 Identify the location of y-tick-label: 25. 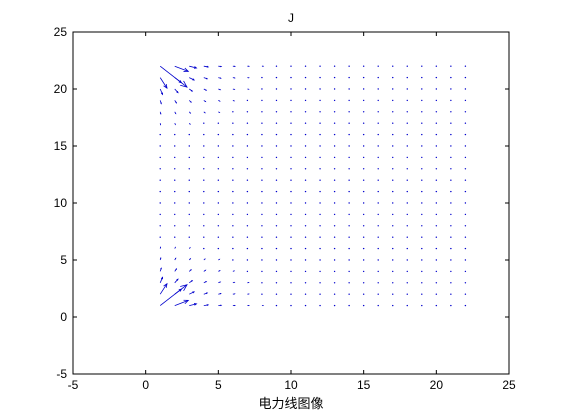
(61, 32).